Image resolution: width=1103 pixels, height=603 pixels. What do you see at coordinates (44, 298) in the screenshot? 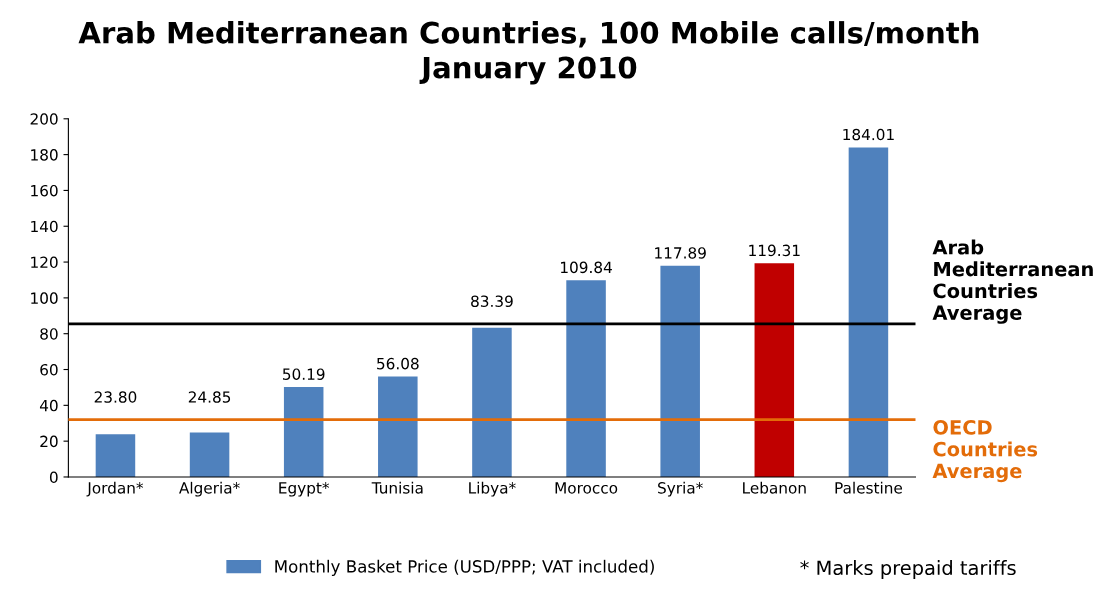
I see `y-tick-label: 100` at bounding box center [44, 298].